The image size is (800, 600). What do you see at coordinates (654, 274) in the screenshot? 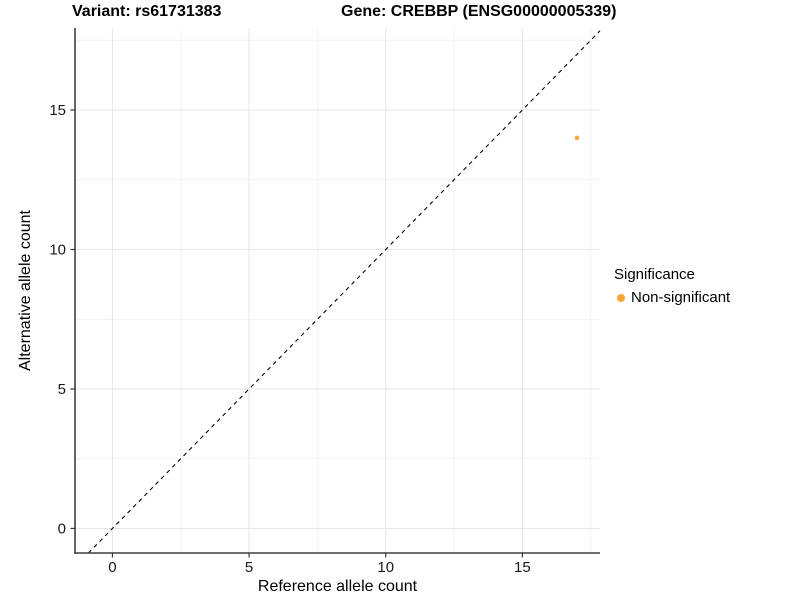
I see `legend-title: Significance` at bounding box center [654, 274].